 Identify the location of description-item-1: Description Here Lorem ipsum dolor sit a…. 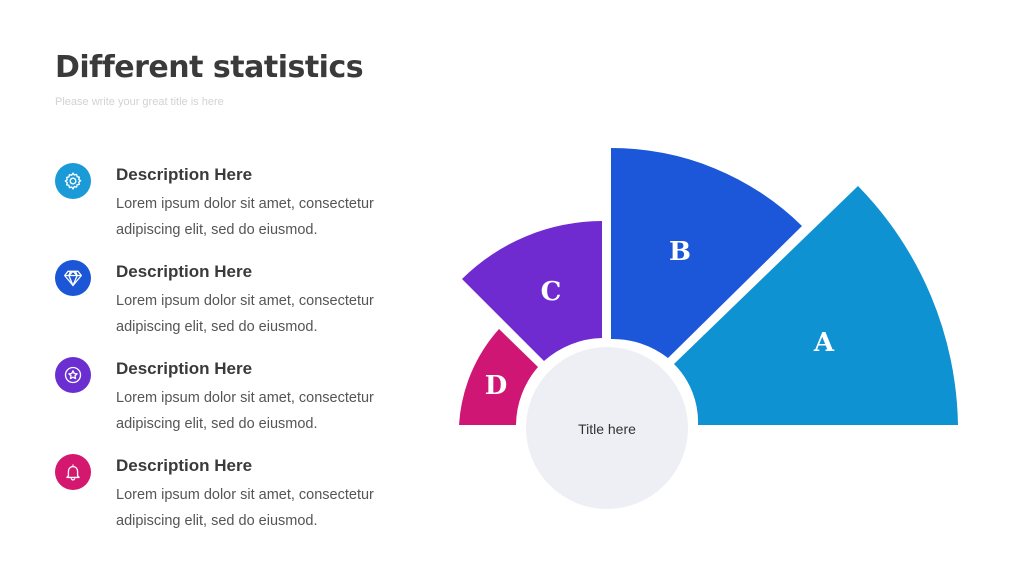
(235, 208).